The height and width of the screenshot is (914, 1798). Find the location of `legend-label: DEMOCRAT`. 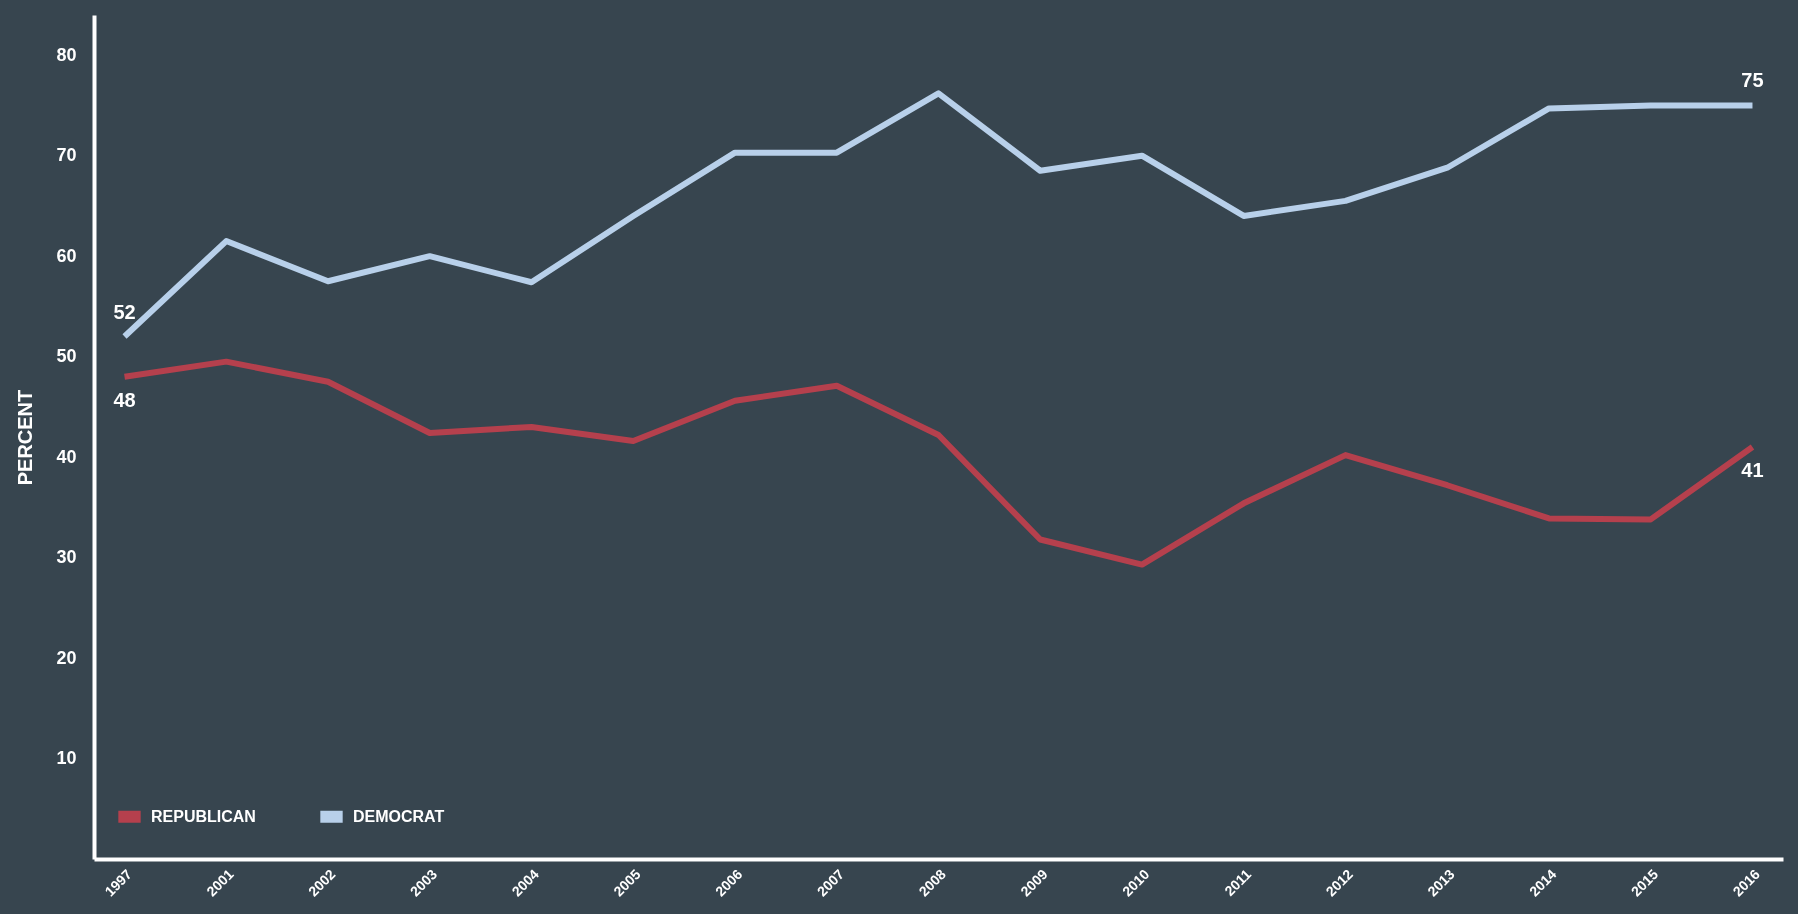

legend-label: DEMOCRAT is located at coordinates (399, 816).